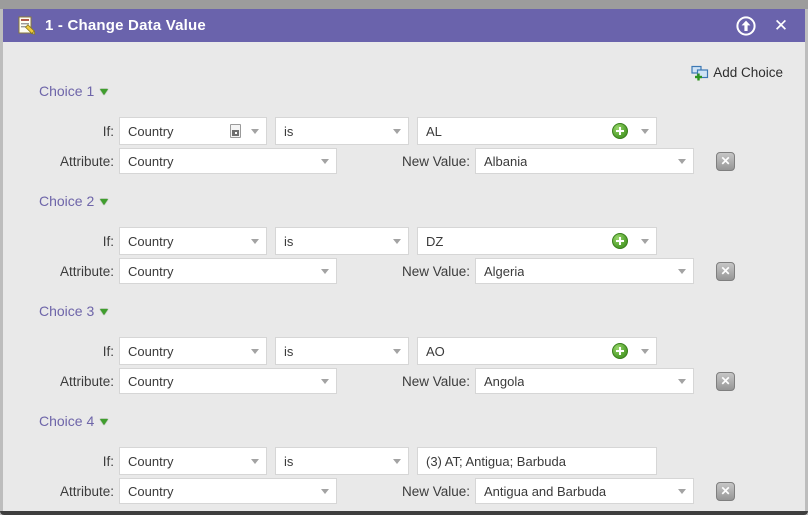 This screenshot has width=808, height=515. I want to click on dialog-title: 1 - Change Data Value, so click(125, 25).